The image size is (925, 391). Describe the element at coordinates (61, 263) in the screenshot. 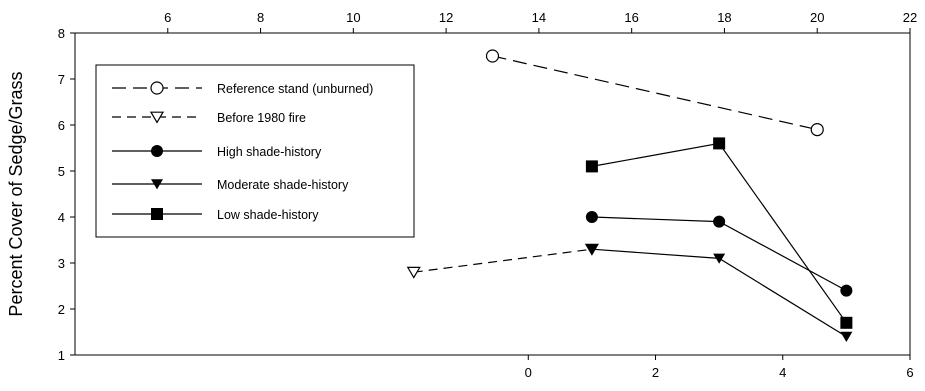

I see `y-tick-label: 3` at that location.